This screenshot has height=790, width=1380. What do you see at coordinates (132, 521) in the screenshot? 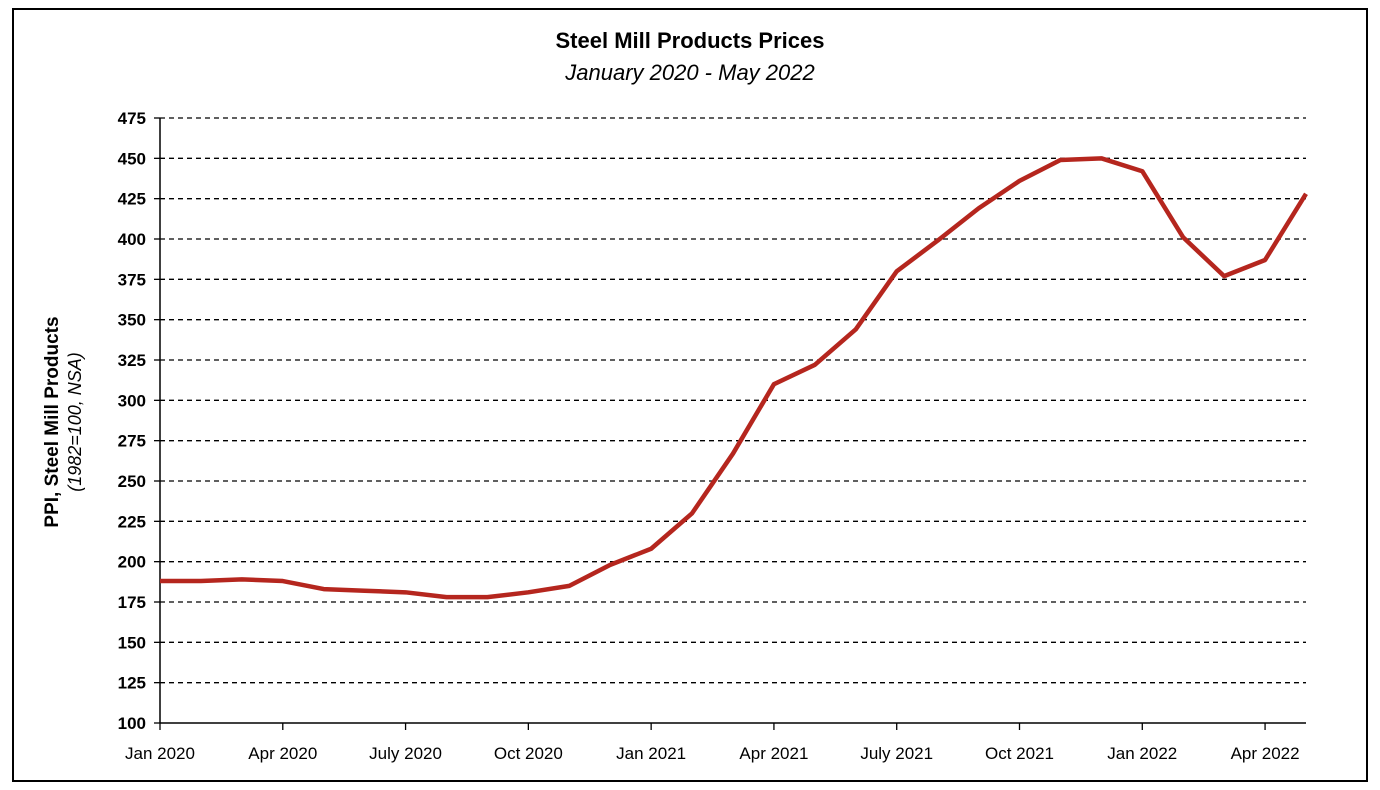
I see `y-tick-label: 225` at bounding box center [132, 521].